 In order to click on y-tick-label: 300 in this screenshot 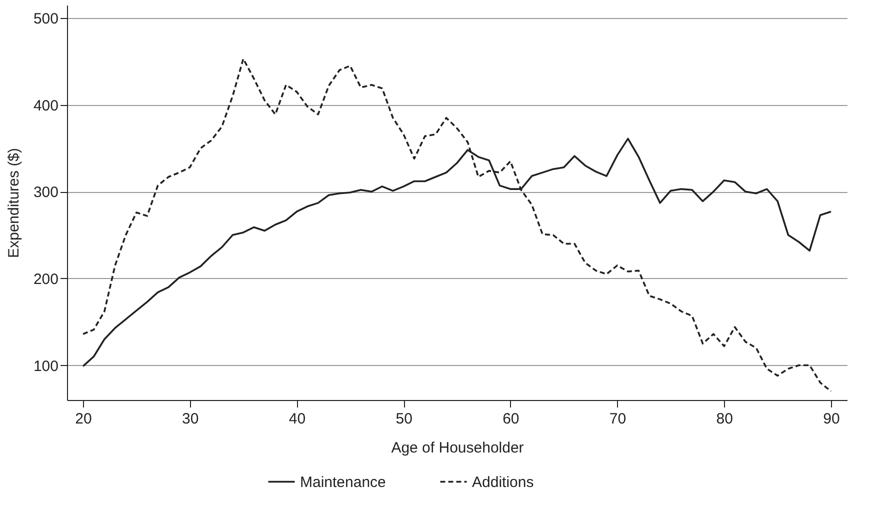, I will do `click(45, 193)`.